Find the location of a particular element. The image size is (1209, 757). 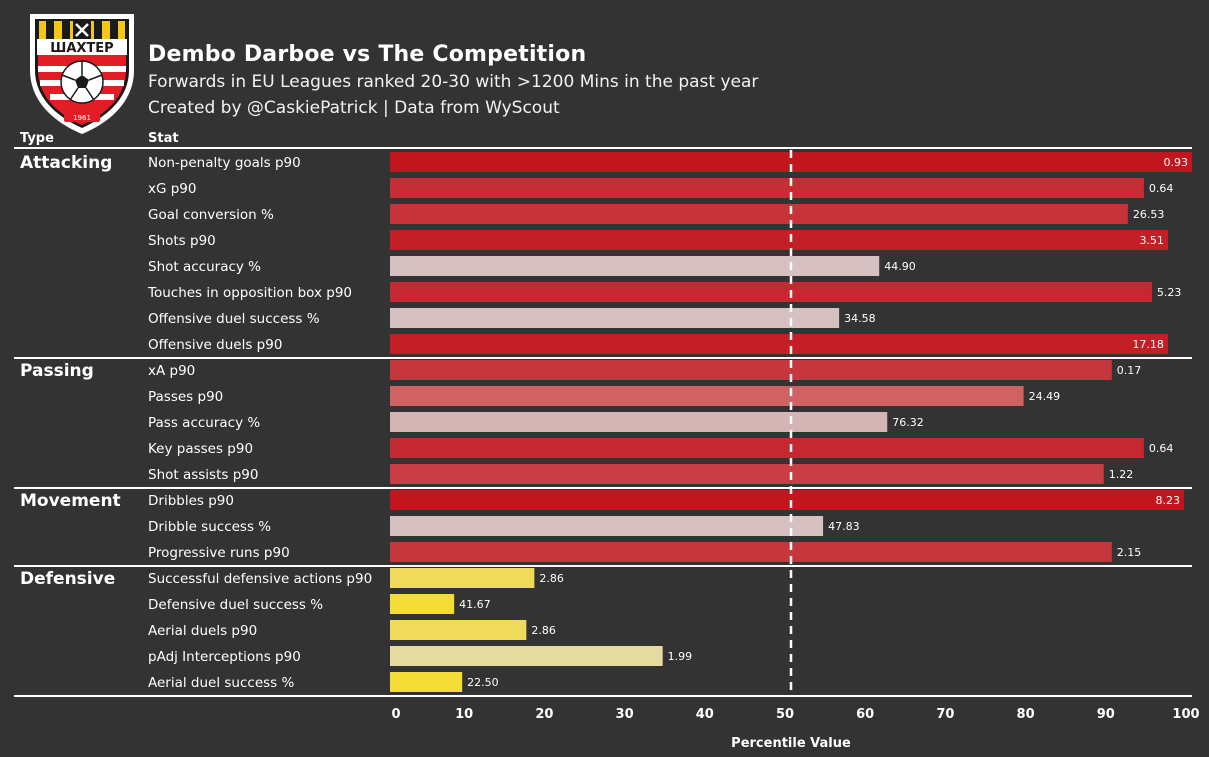

stat-label: Aerial duel success % is located at coordinates (221, 683).